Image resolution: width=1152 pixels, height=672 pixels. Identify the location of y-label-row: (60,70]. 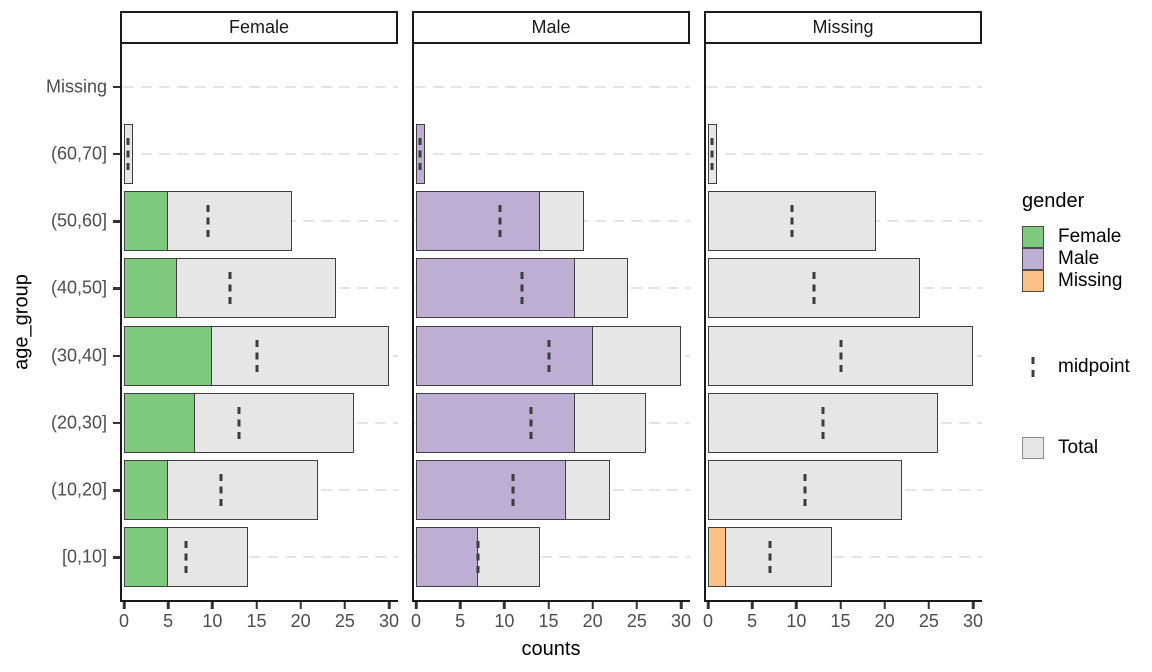
(60, 153).